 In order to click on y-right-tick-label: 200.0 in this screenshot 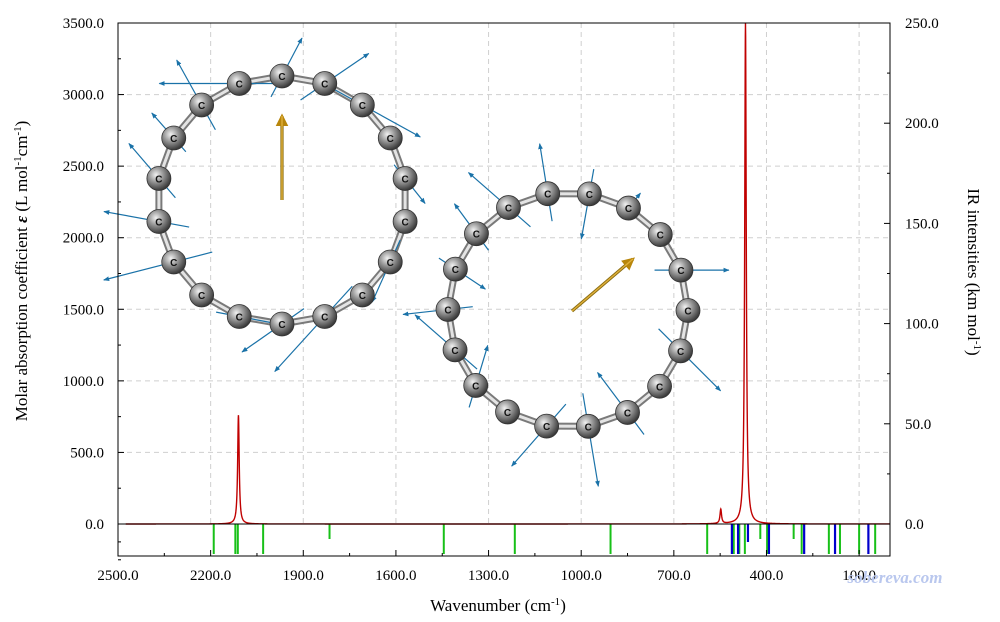, I will do `click(922, 124)`.